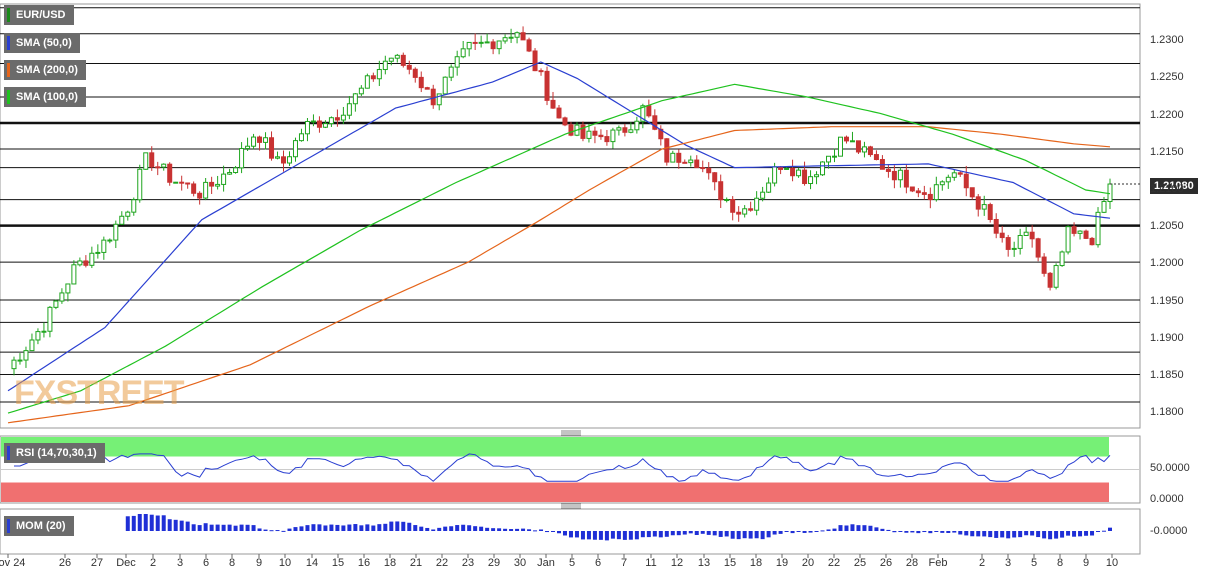 The height and width of the screenshot is (582, 1212). Describe the element at coordinates (8, 453) in the screenshot. I see `rsi-swatch` at that location.